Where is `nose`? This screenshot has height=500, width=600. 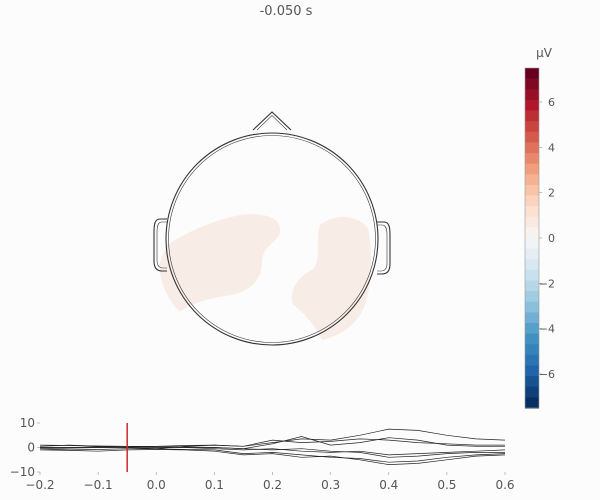
nose is located at coordinates (272, 121).